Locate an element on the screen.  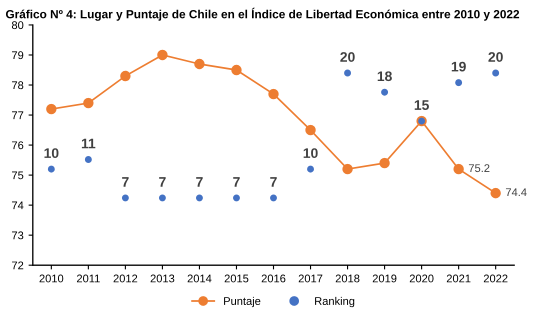
data-label: 75.2 is located at coordinates (479, 168).